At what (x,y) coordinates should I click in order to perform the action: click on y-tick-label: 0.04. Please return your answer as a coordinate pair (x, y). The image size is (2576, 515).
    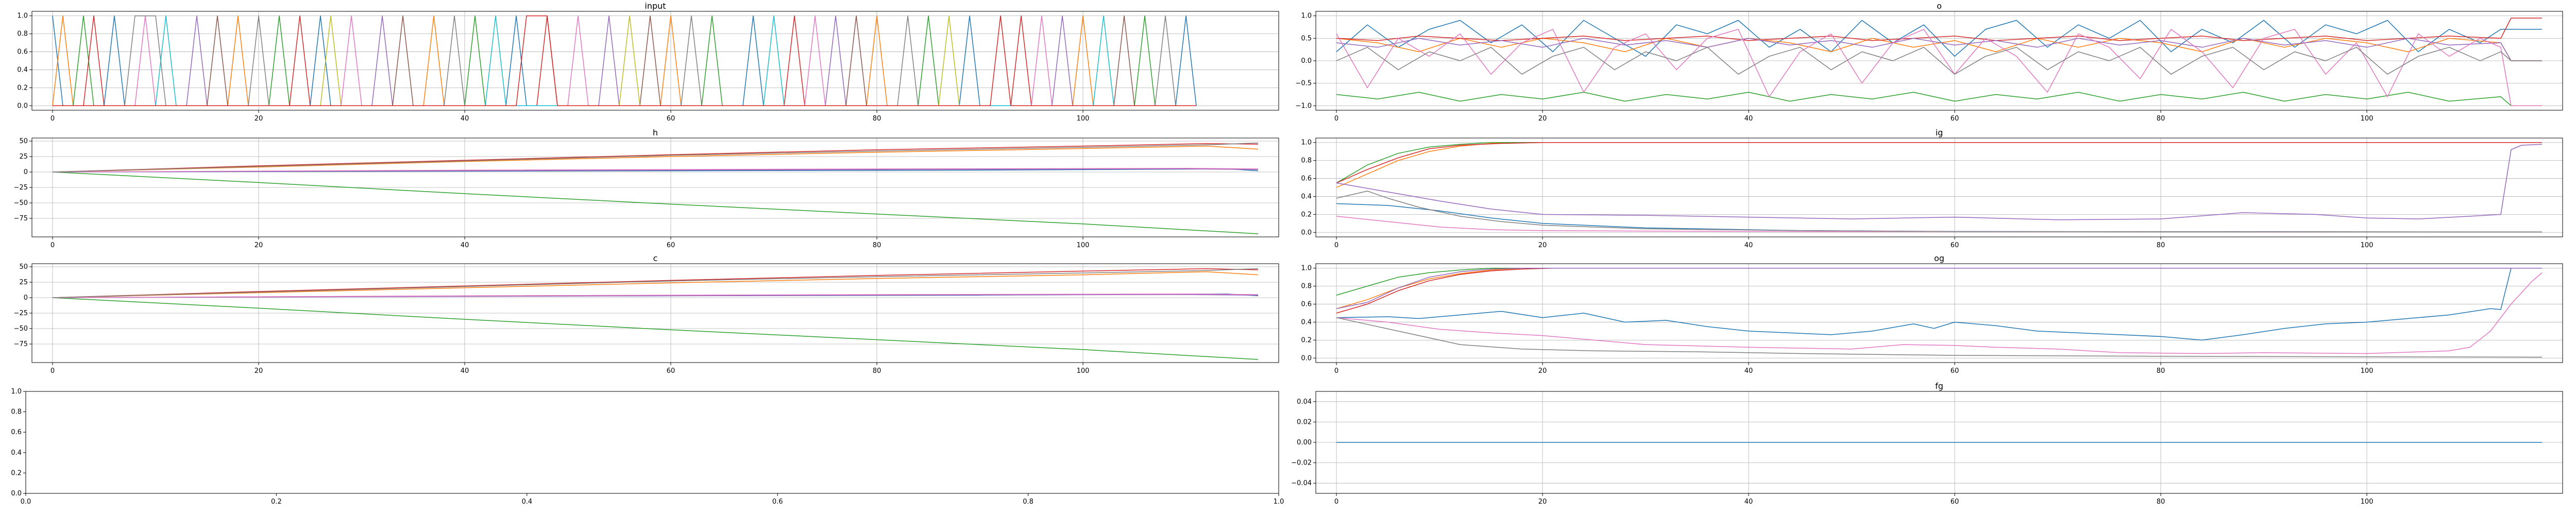
    Looking at the image, I should click on (1304, 402).